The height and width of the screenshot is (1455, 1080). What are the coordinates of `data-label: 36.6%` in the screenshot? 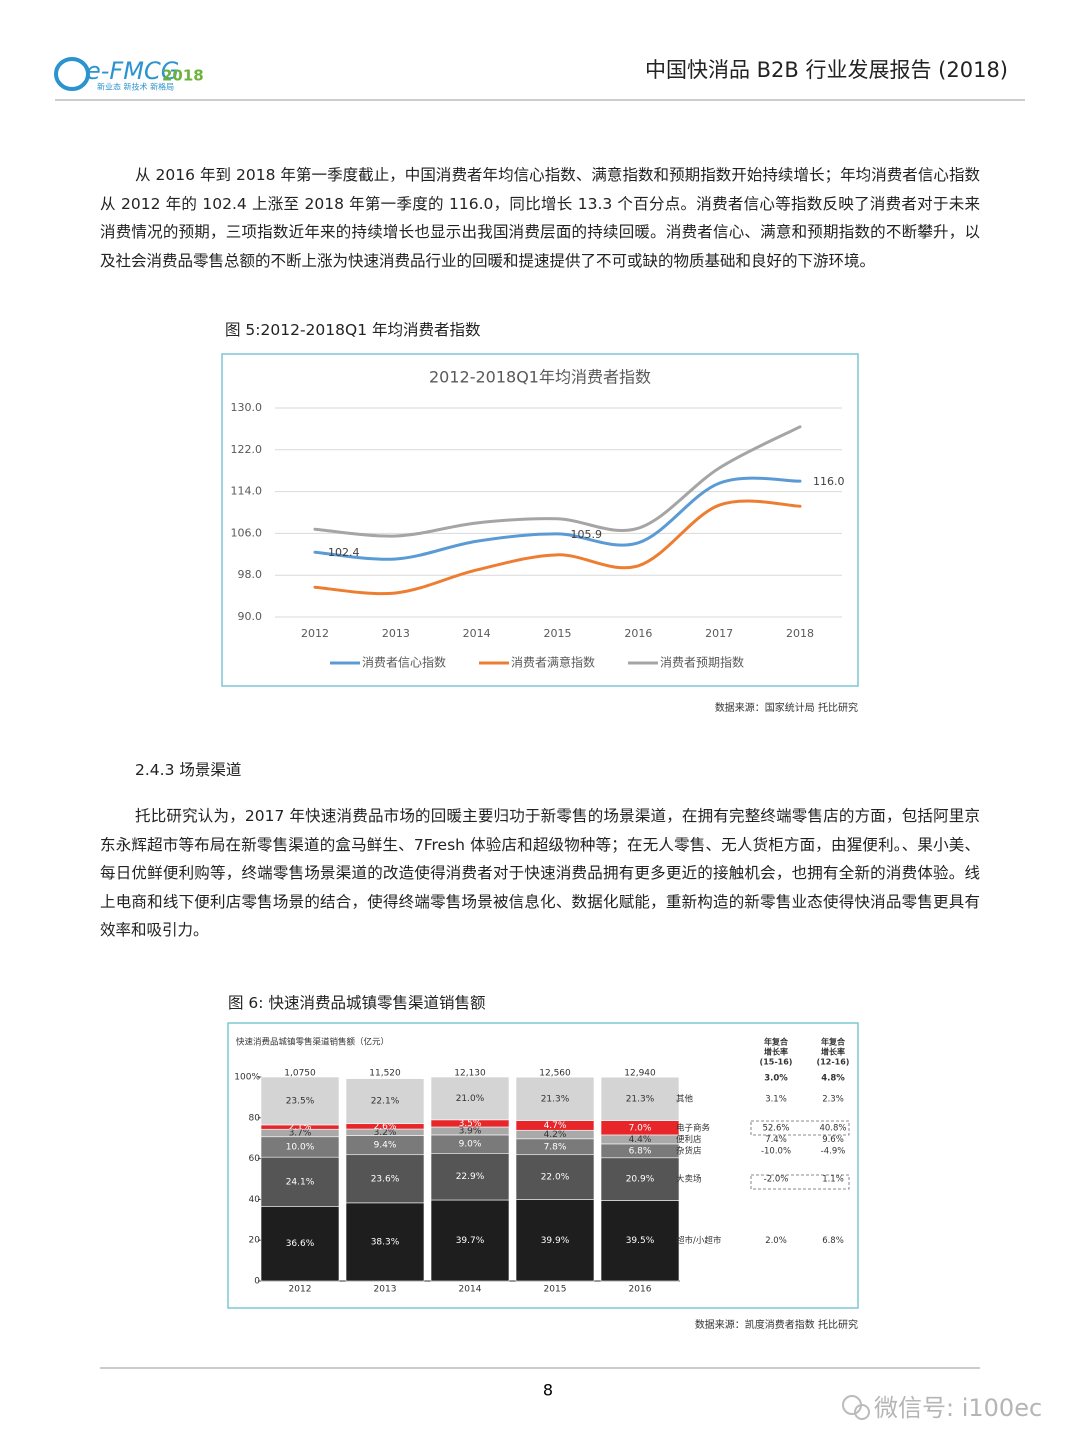 It's located at (300, 1244).